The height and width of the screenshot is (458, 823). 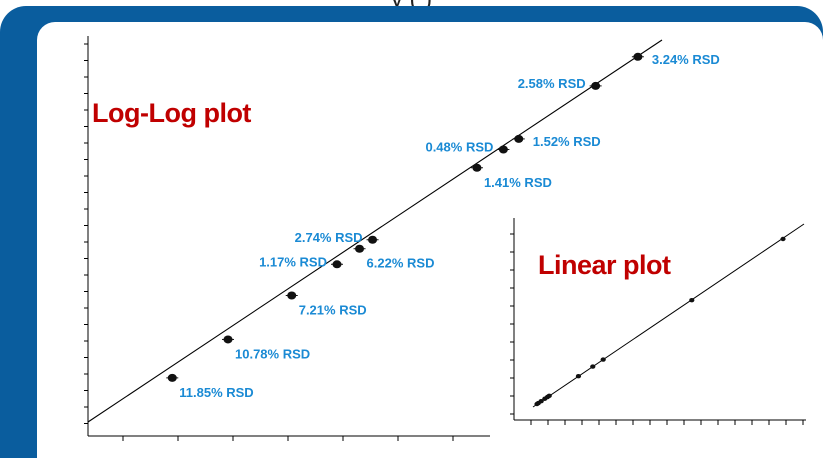 What do you see at coordinates (512, 324) in the screenshot?
I see `lin-y-ticks` at bounding box center [512, 324].